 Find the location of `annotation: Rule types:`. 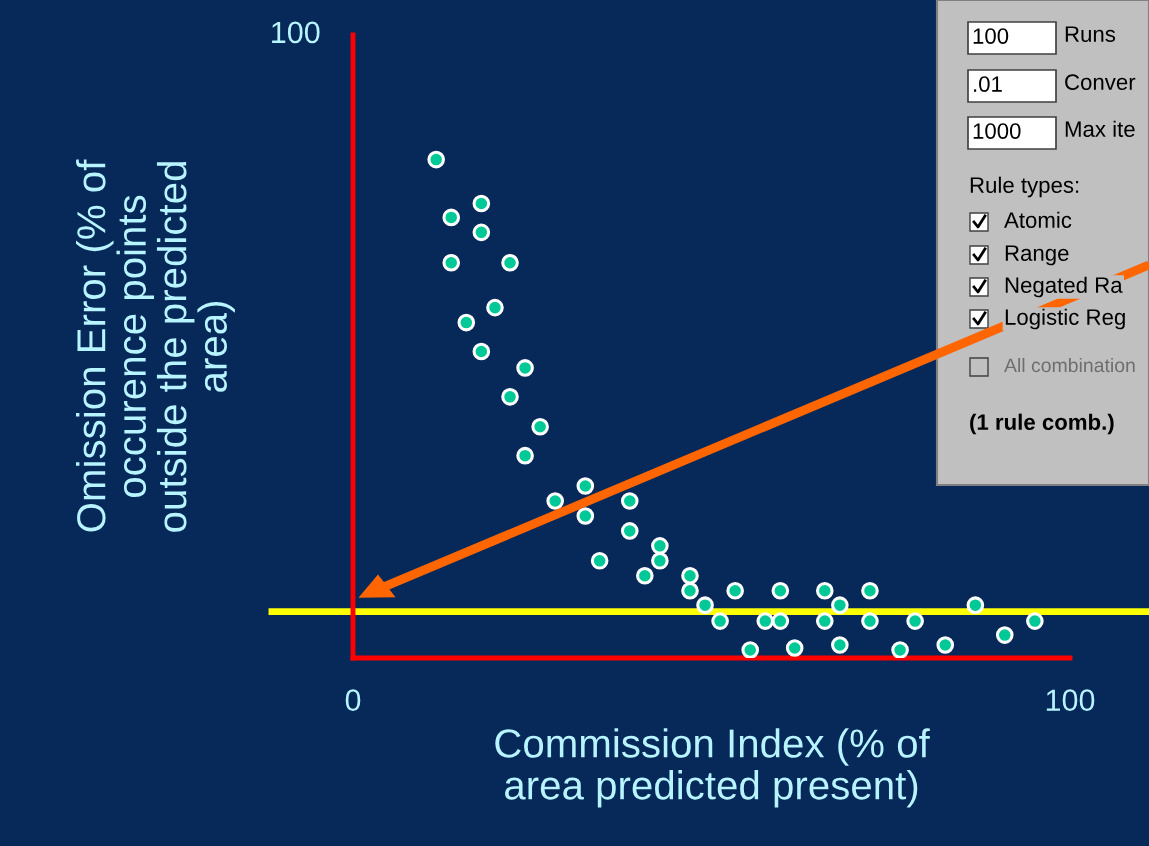

annotation: Rule types: is located at coordinates (1024, 187).